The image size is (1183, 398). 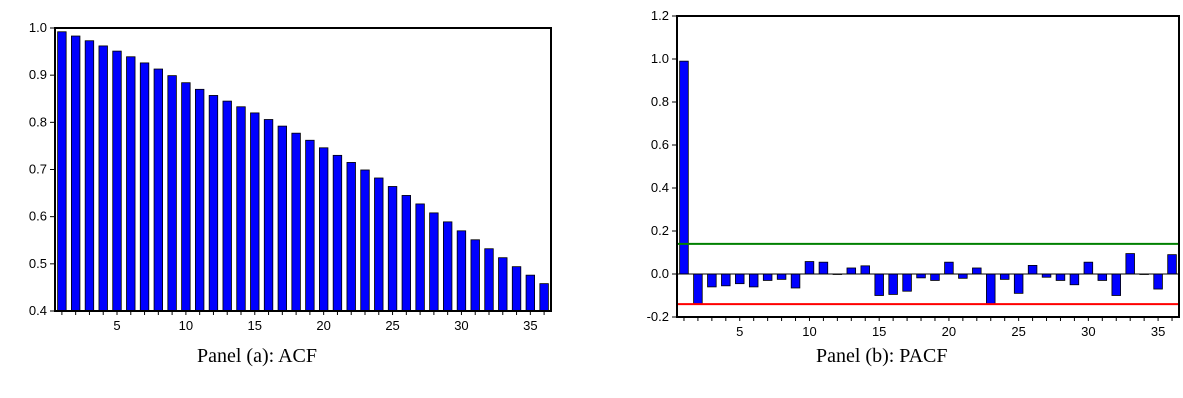 What do you see at coordinates (38, 74) in the screenshot?
I see `acf-ytick-label: 0.9` at bounding box center [38, 74].